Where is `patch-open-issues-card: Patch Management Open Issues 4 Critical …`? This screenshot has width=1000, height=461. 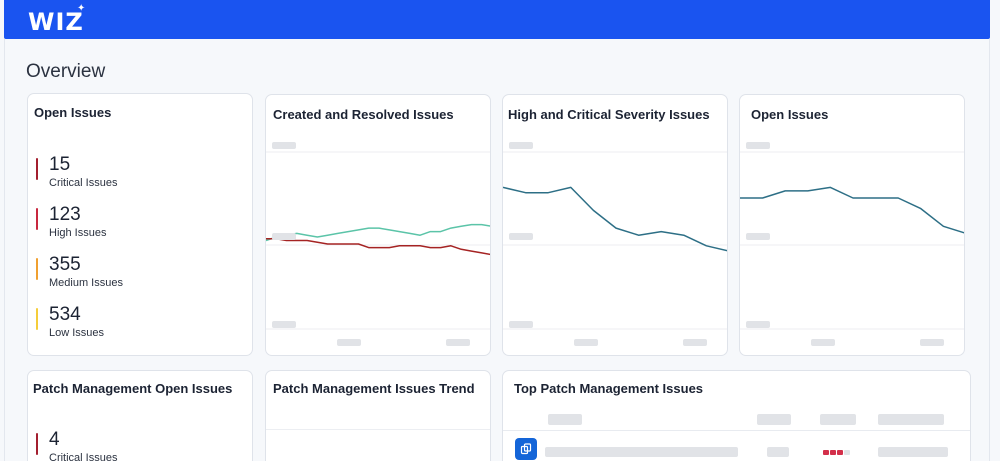
patch-open-issues-card: Patch Management Open Issues 4 Critical … is located at coordinates (140, 415).